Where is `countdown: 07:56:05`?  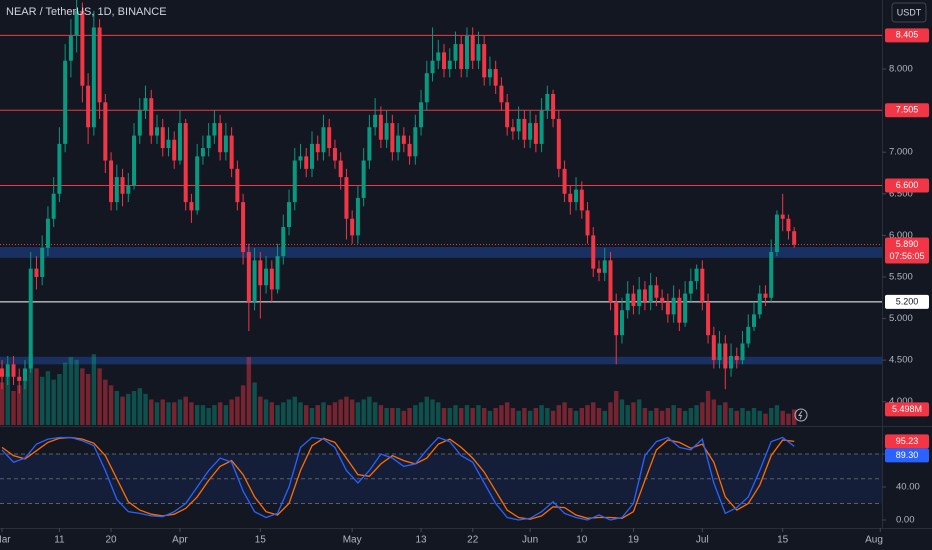 countdown: 07:56:05 is located at coordinates (906, 256).